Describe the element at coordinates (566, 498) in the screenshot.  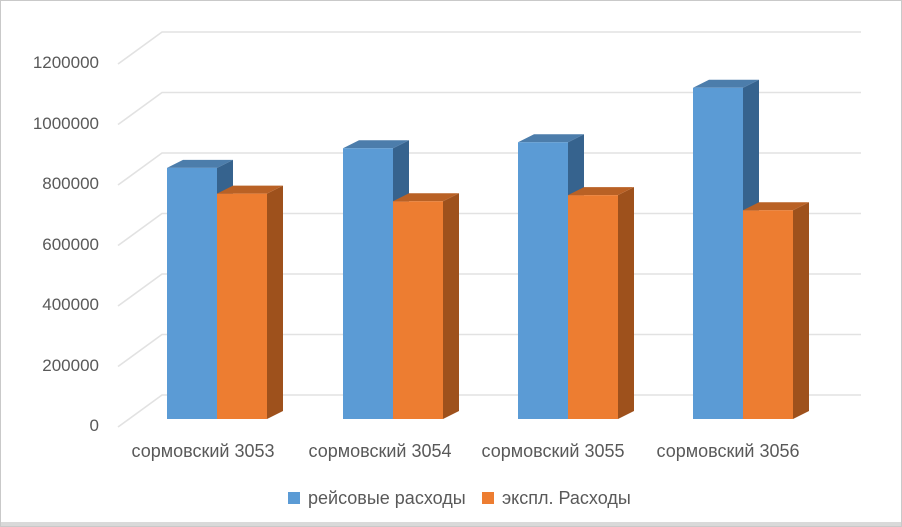
I see `legend-label-operating-expenses: экспл. Расходы` at that location.